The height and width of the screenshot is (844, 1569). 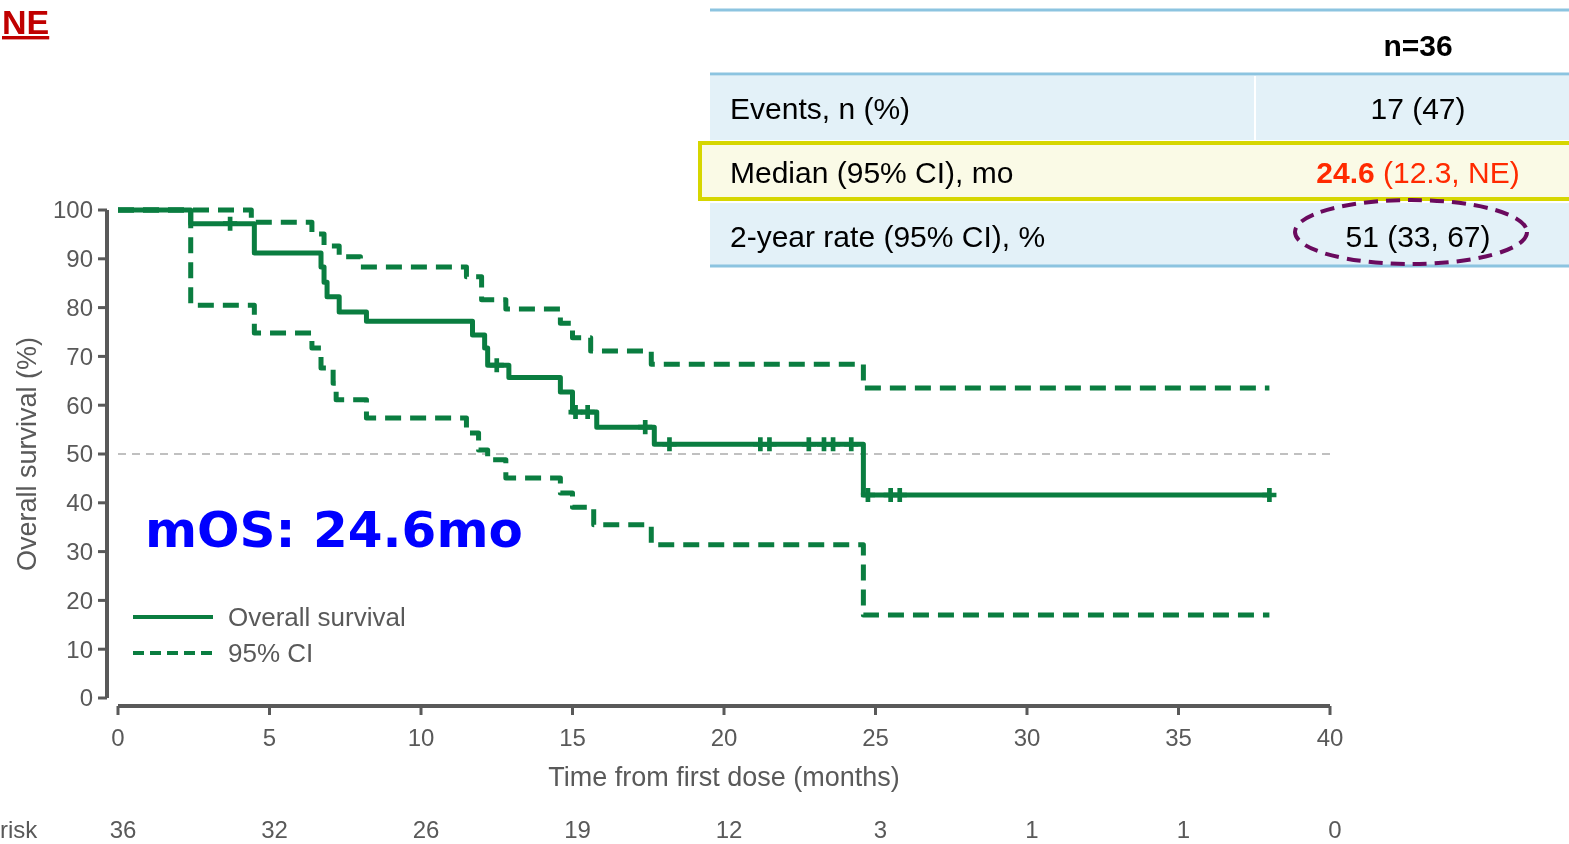 What do you see at coordinates (26, 22) in the screenshot?
I see `text: NE` at bounding box center [26, 22].